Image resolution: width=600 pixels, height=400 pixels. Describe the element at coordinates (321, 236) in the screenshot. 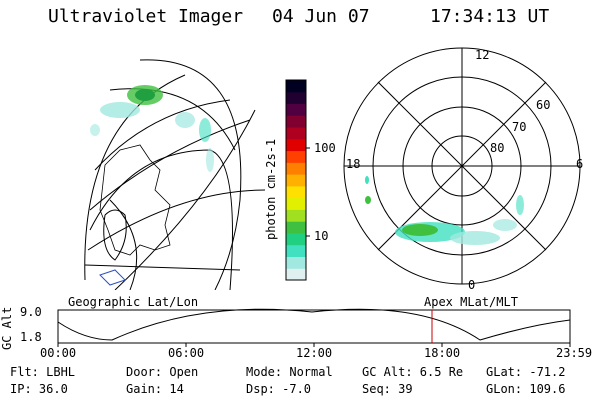

I see `colorbar-label-10: 10` at that location.